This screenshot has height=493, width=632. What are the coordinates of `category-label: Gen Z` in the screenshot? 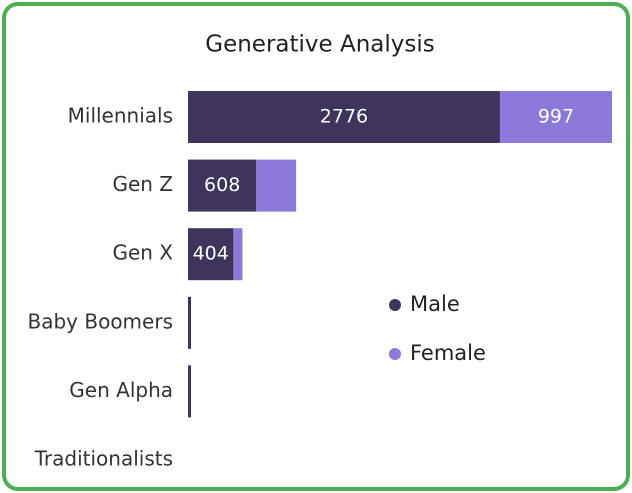 It's located at (142, 184).